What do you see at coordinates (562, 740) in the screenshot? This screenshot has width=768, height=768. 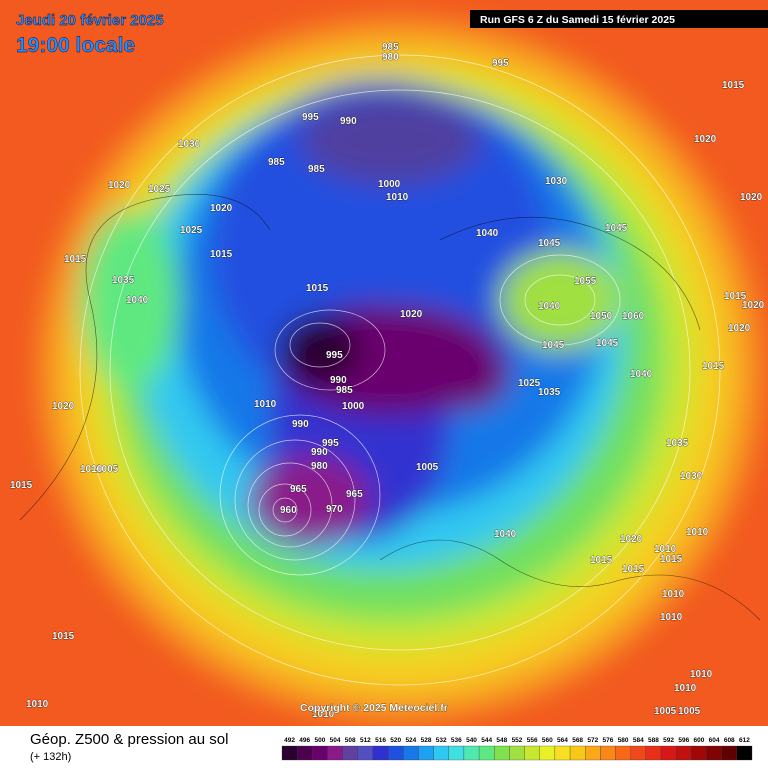 I see `colorbar-label: 564` at bounding box center [562, 740].